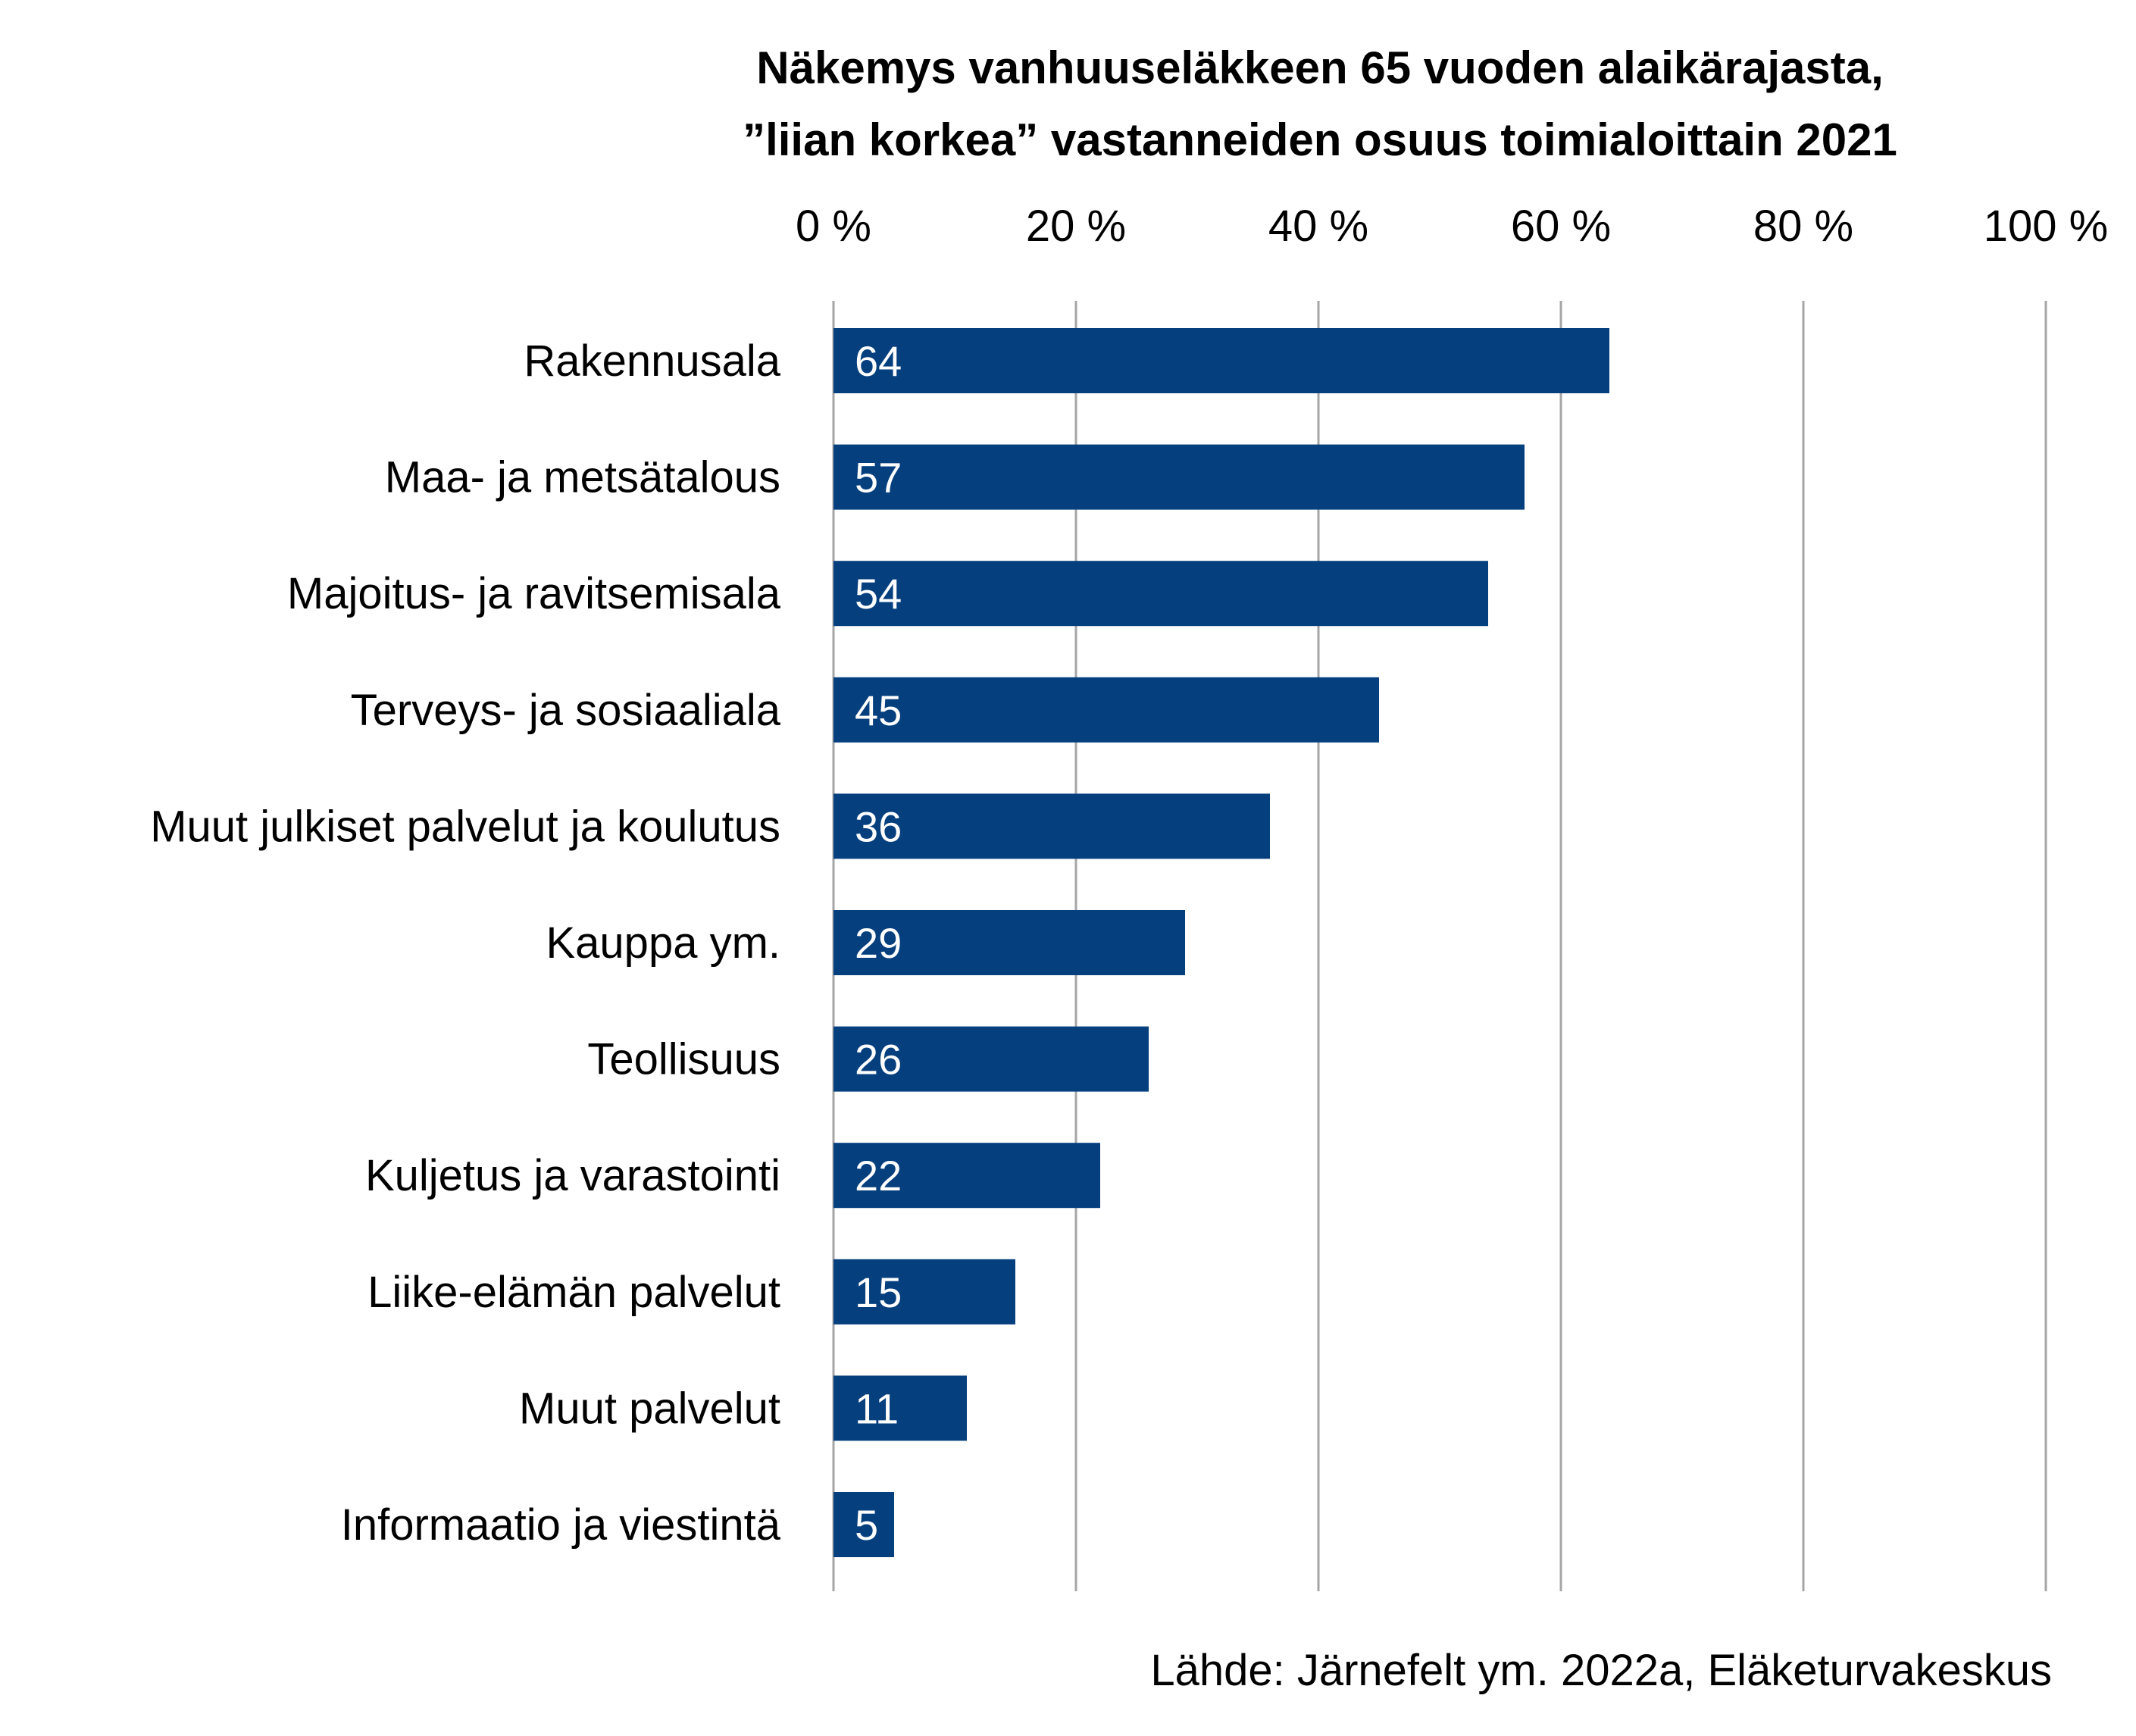  I want to click on data-label: 5, so click(866, 1525).